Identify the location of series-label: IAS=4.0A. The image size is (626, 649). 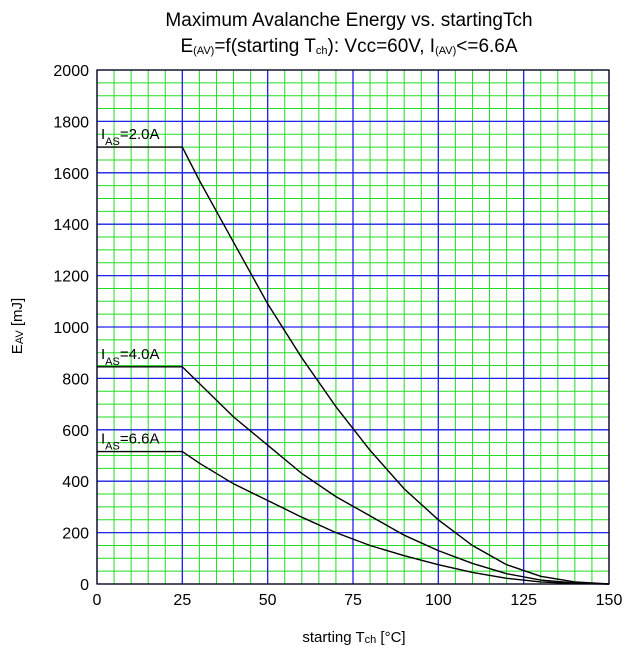
(130, 357).